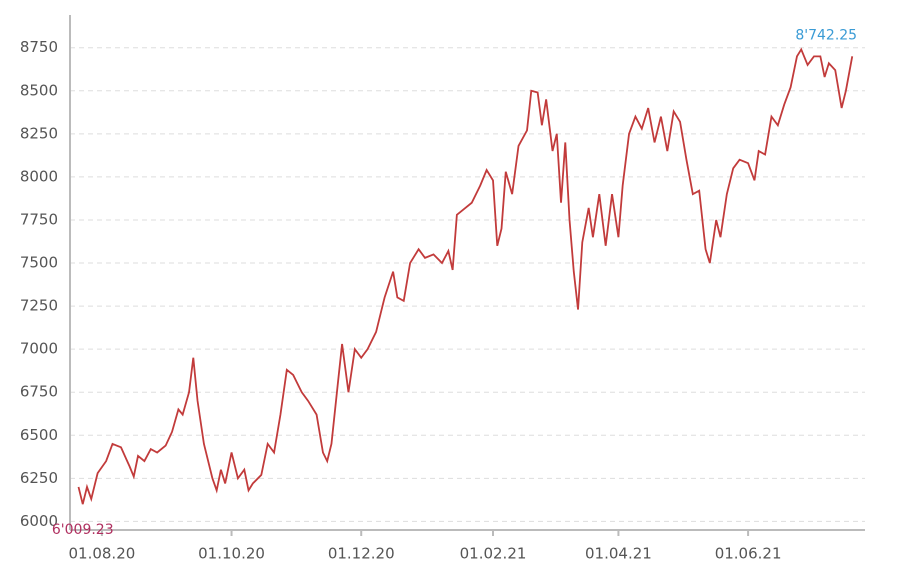 This screenshot has width=900, height=578. Describe the element at coordinates (39, 392) in the screenshot. I see `y-tick-label: 6750` at that location.